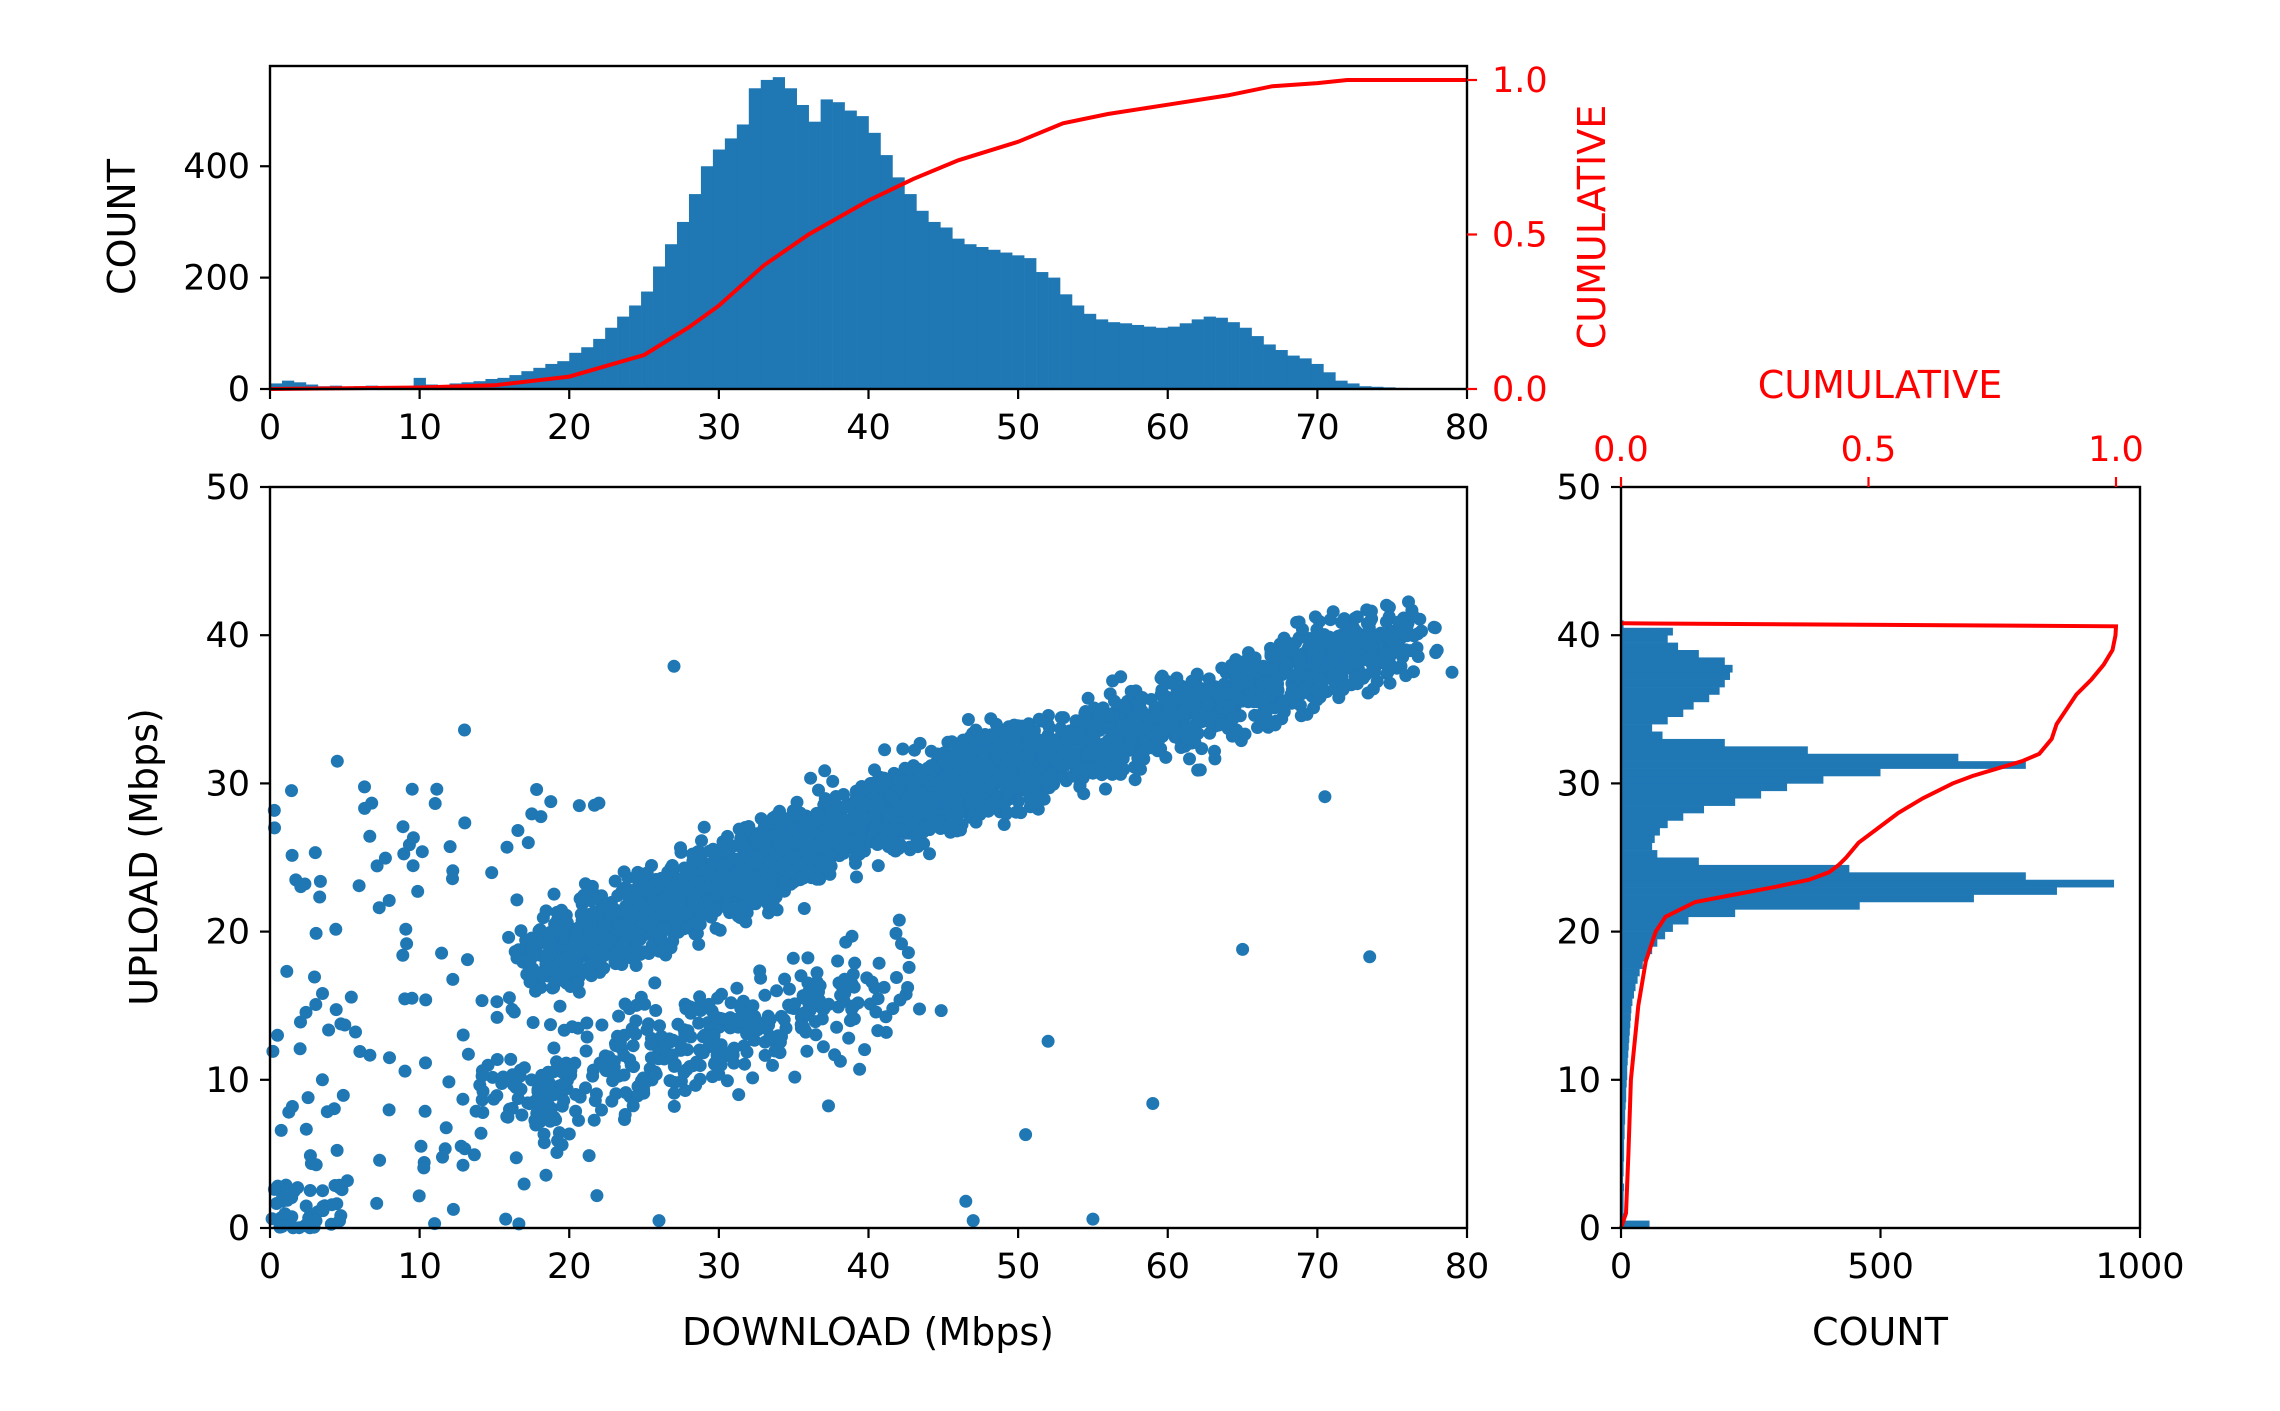 The image size is (2280, 1411). What do you see at coordinates (419, 428) in the screenshot?
I see `top-x-tick-label: 10` at bounding box center [419, 428].